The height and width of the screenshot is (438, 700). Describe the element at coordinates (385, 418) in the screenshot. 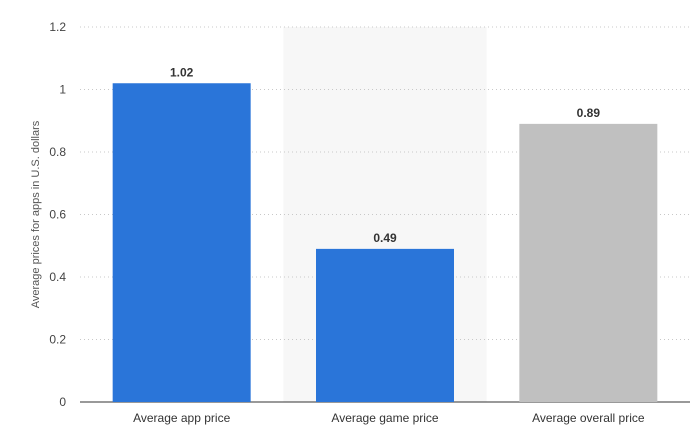

I see `x-tick-label: Average game price` at that location.